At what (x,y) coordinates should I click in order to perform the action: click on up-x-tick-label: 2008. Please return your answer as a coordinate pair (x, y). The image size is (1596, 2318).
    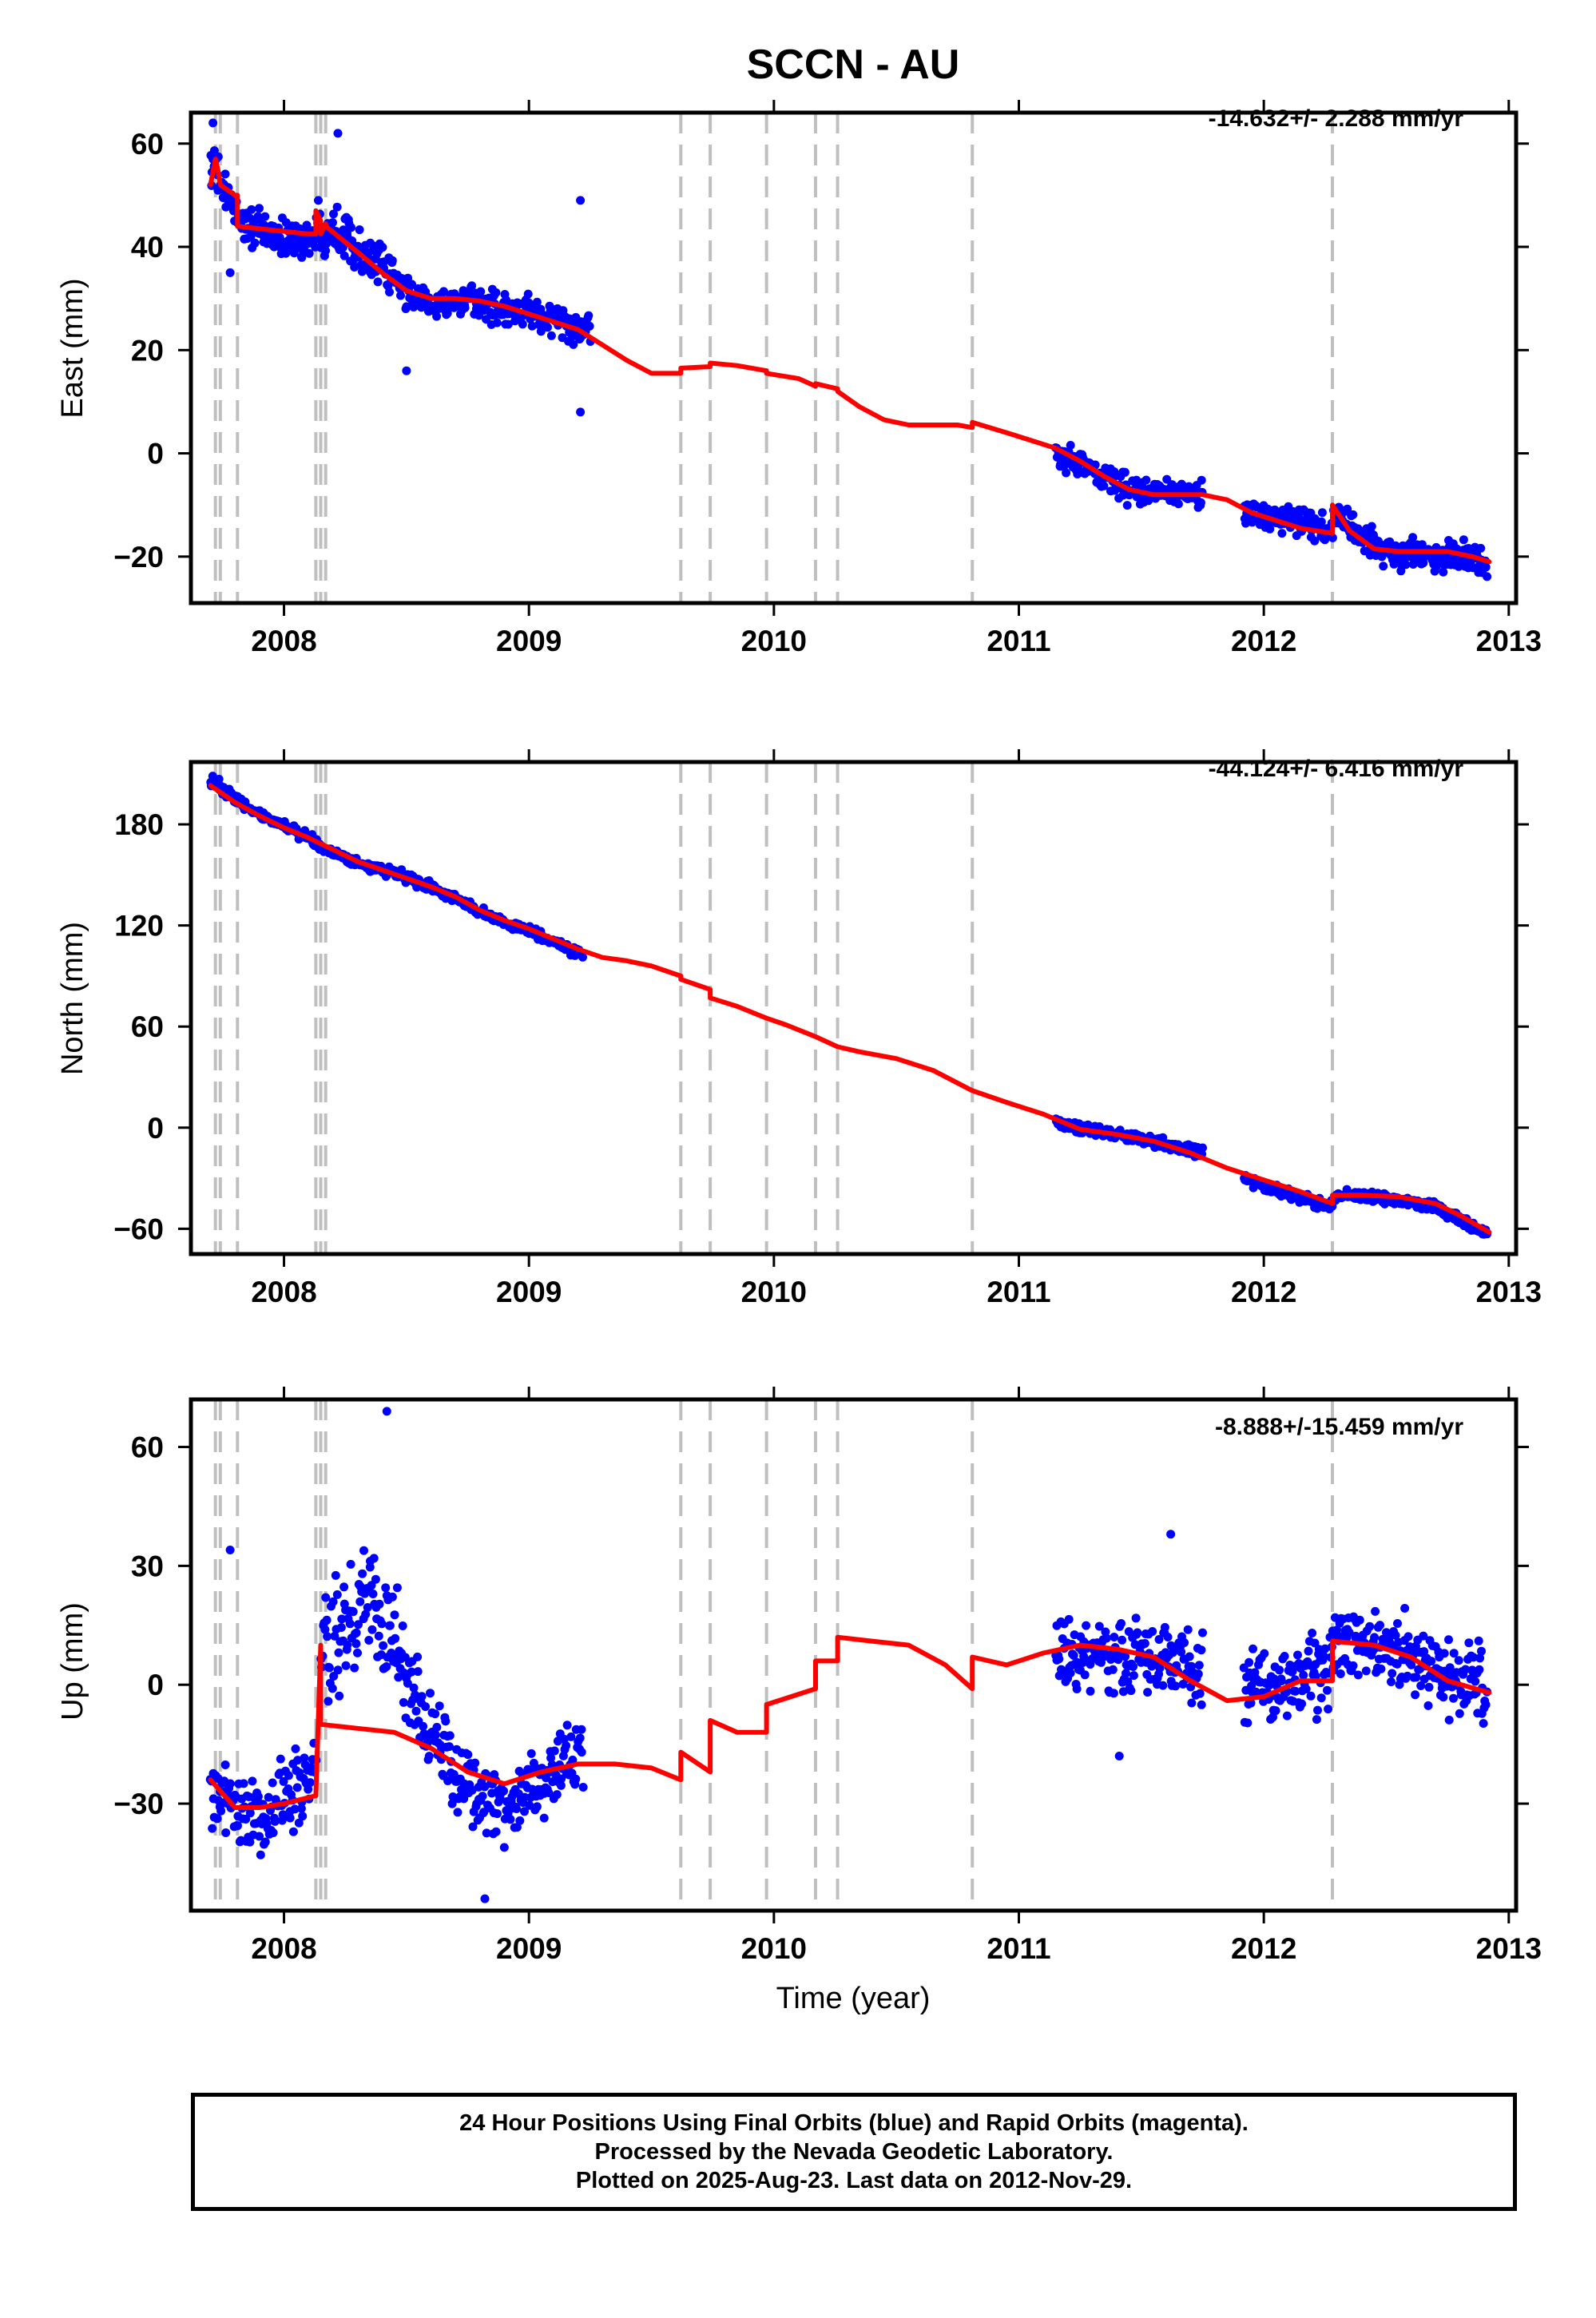
    Looking at the image, I should click on (283, 1948).